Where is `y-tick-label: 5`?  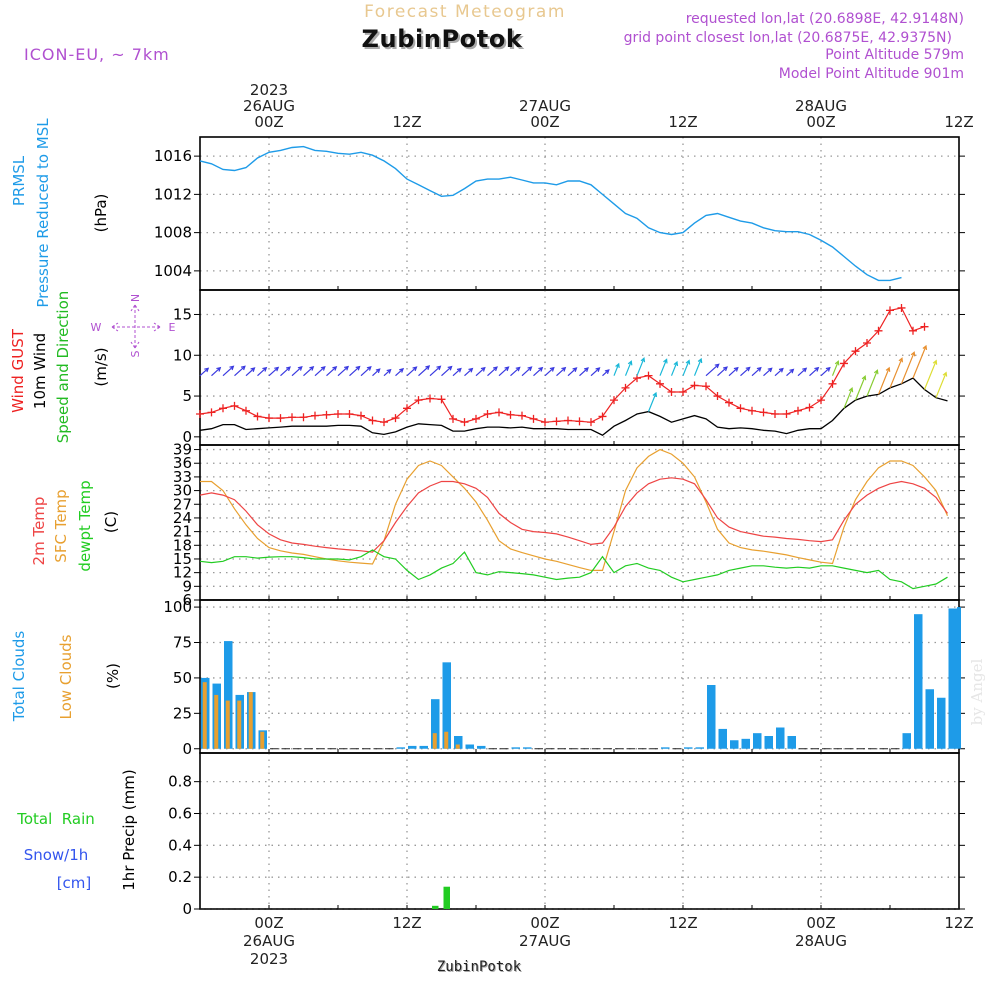 y-tick-label: 5 is located at coordinates (187, 396).